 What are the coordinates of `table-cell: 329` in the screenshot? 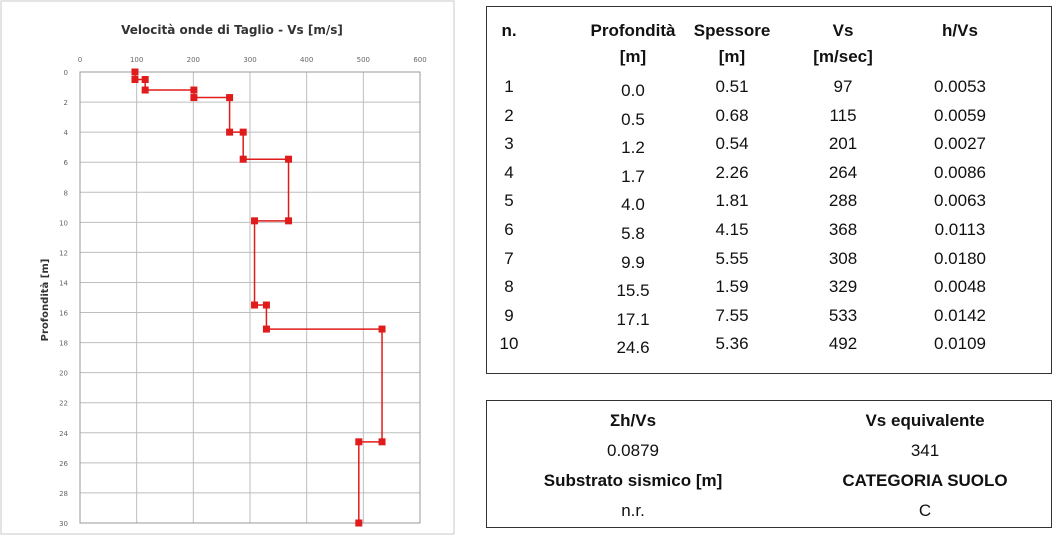 It's located at (843, 287).